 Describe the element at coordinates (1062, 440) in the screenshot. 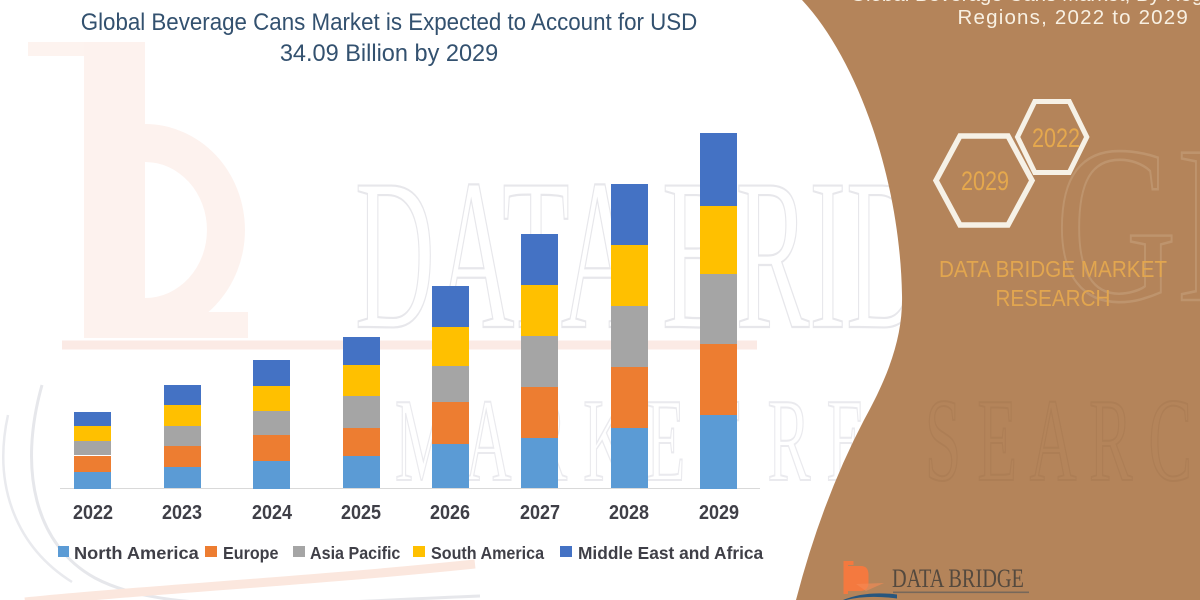

I see `svg-text: S E A R C H` at that location.